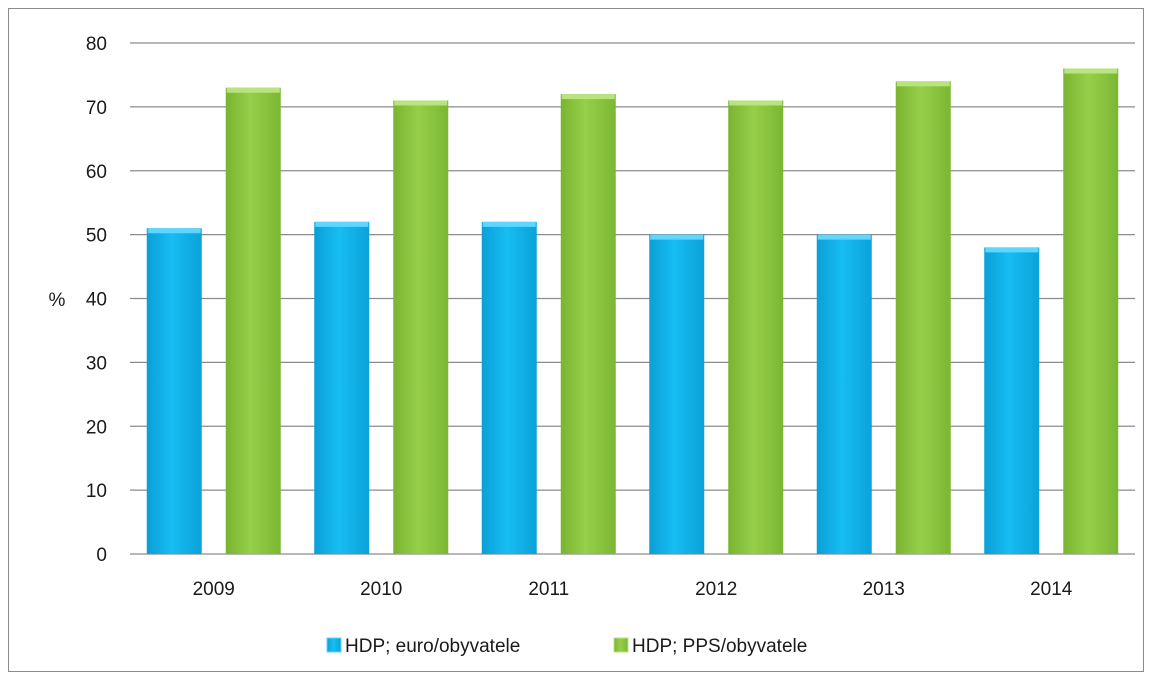  I want to click on legend-label: HDP; euro/obyvatele, so click(432, 646).